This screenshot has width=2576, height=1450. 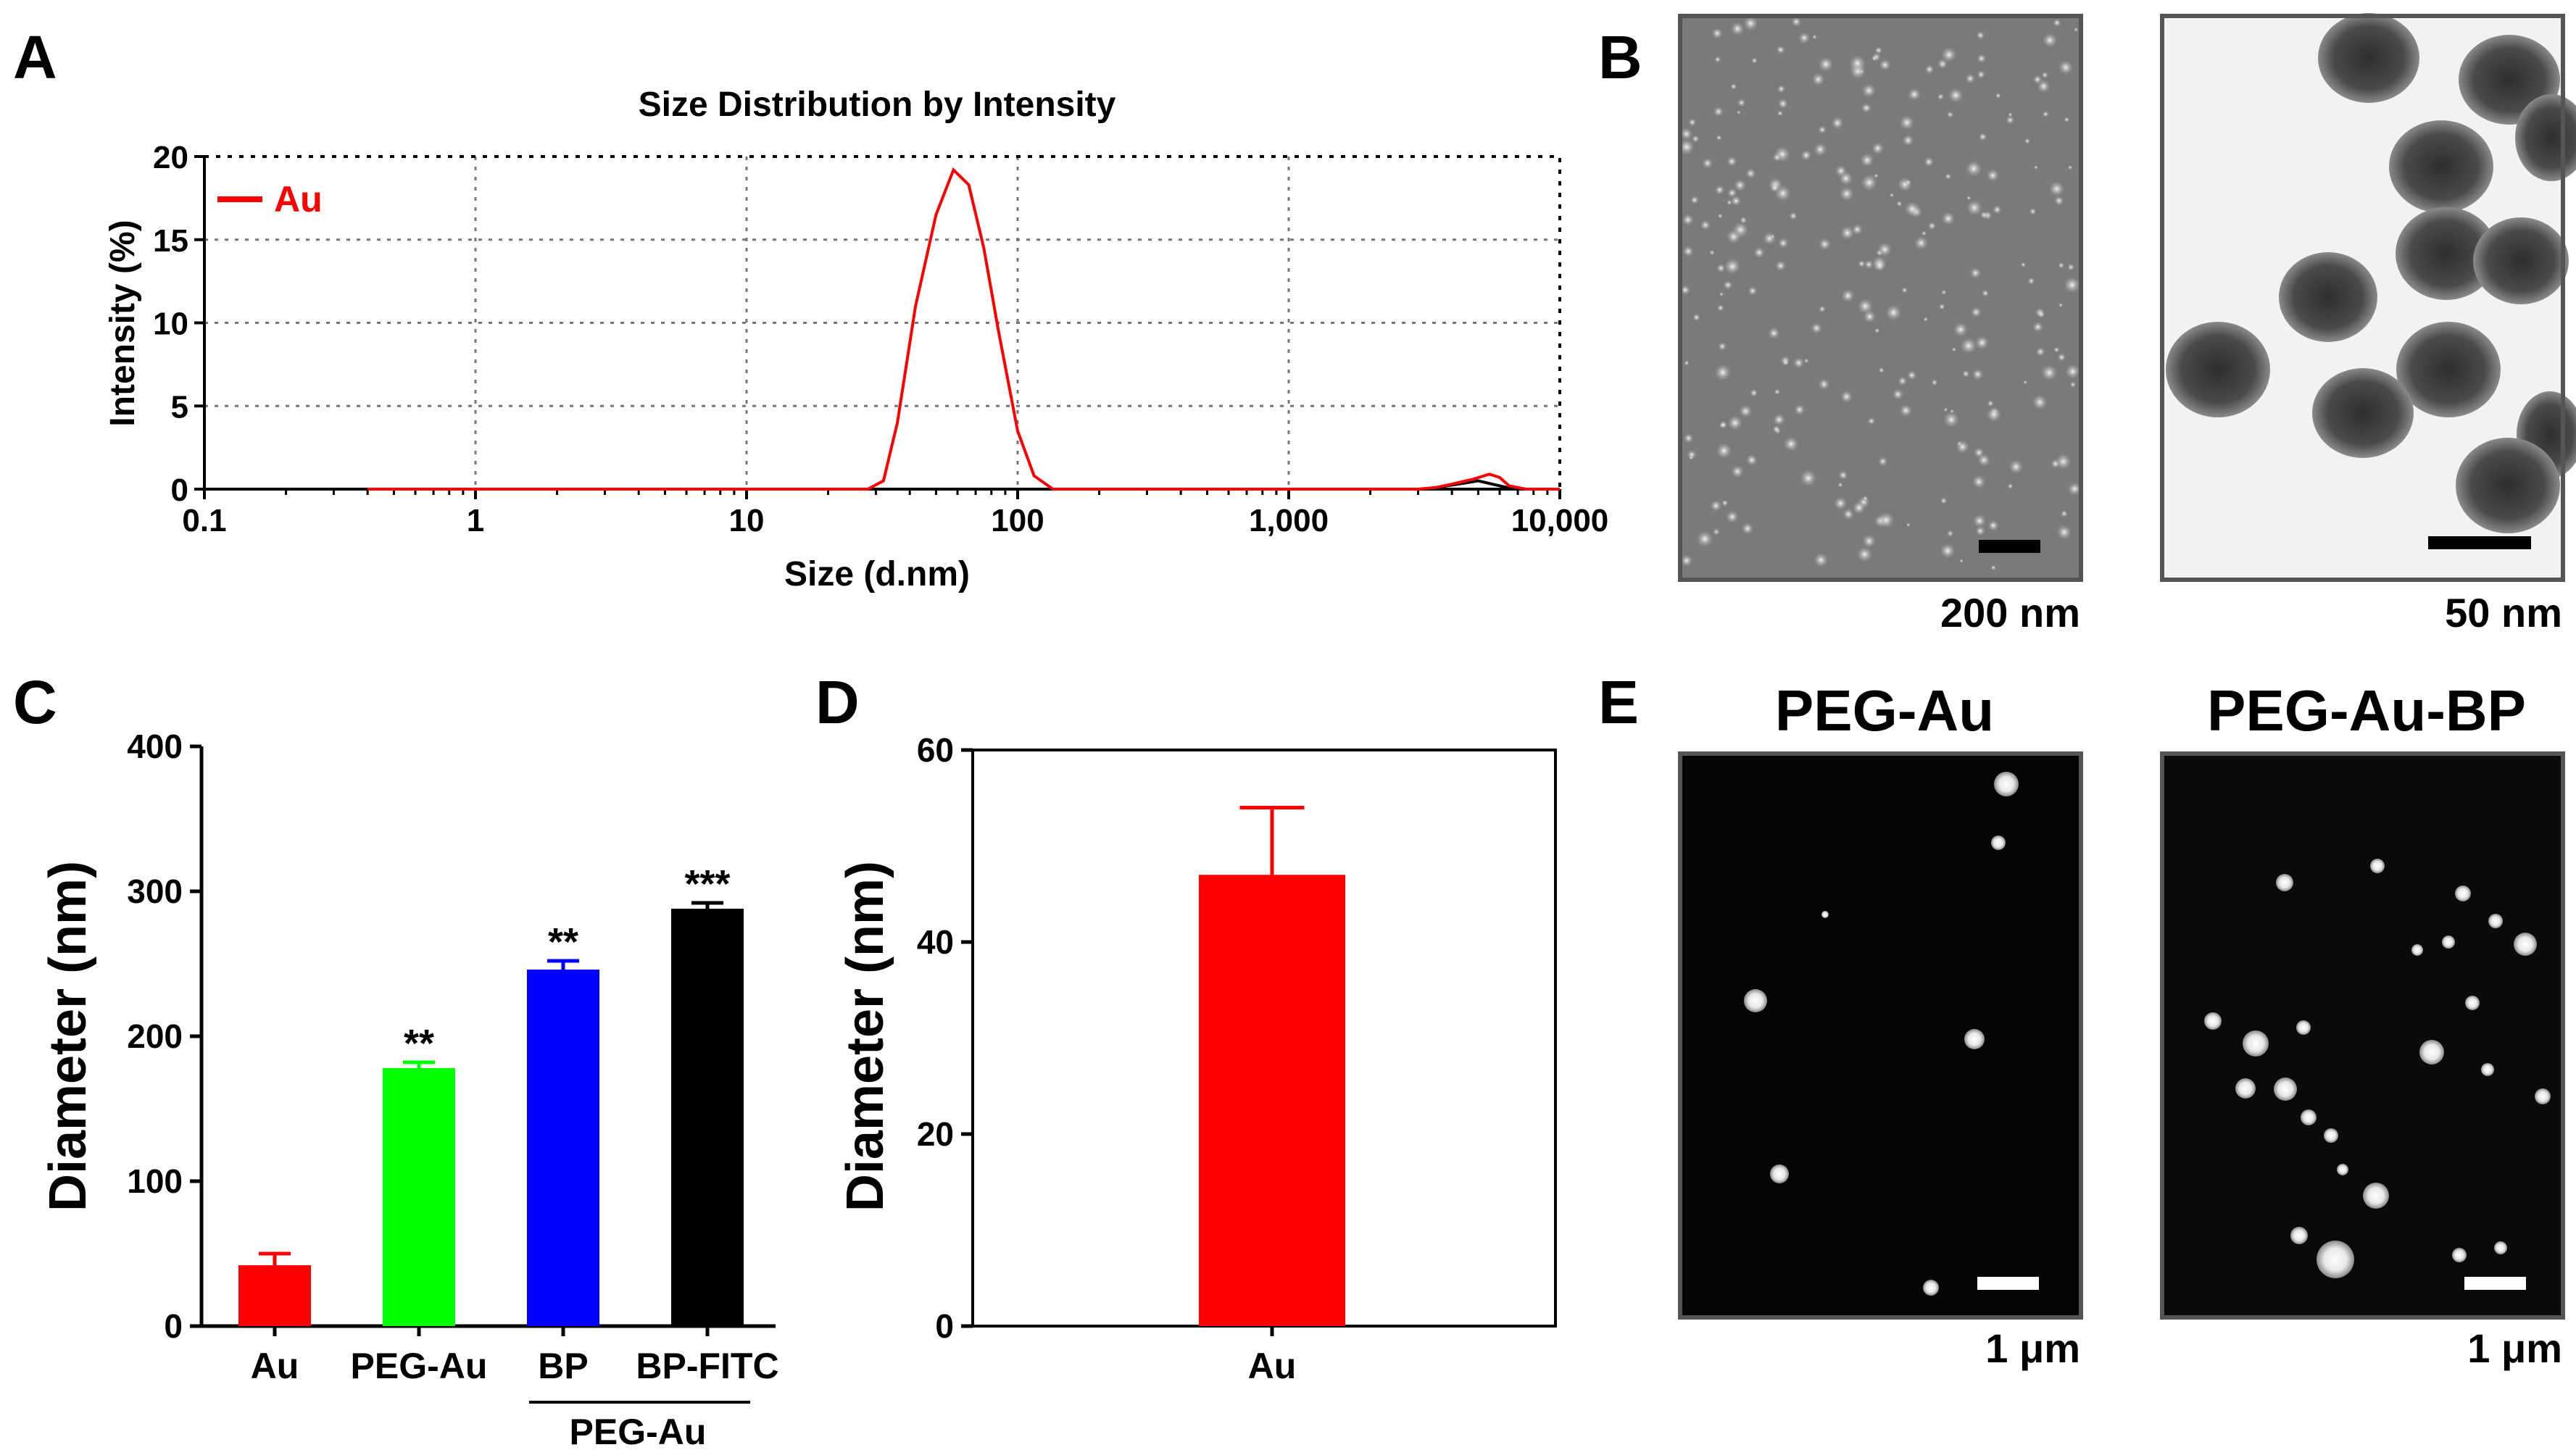 I want to click on panel-label-a: A, so click(x=35, y=57).